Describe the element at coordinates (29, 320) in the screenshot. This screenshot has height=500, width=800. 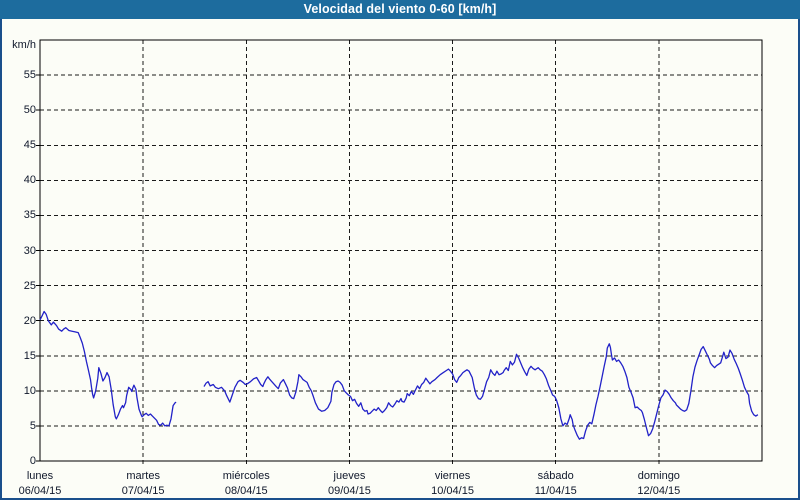
I see `y-tick-label: 20` at that location.